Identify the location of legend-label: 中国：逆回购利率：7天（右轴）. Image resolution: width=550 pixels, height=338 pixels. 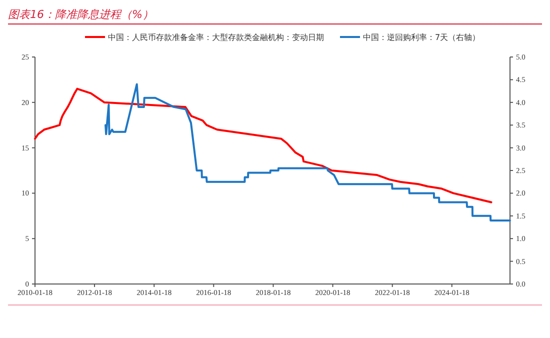
(421, 37).